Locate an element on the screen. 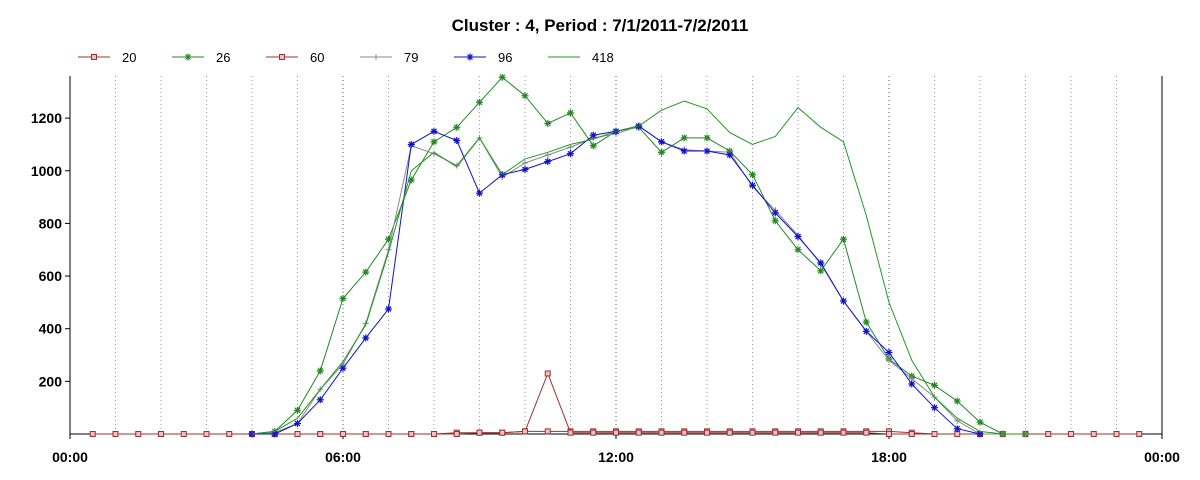 The height and width of the screenshot is (480, 1200). legend-label: 79 is located at coordinates (411, 57).